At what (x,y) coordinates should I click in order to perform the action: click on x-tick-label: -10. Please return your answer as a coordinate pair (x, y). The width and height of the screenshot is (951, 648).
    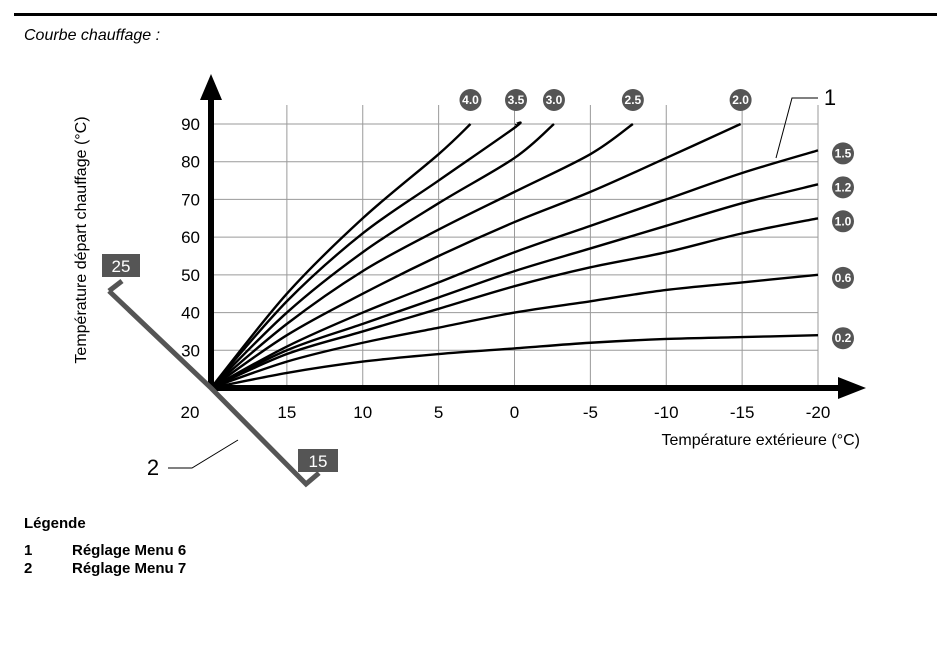
    Looking at the image, I should click on (666, 412).